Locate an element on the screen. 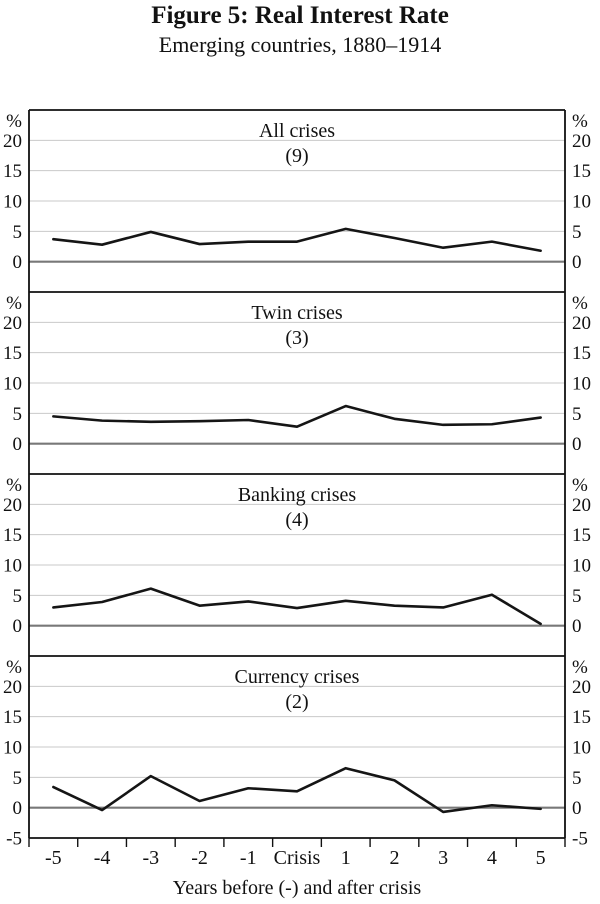 This screenshot has width=600, height=904. x-tick-label: -4 is located at coordinates (102, 858).